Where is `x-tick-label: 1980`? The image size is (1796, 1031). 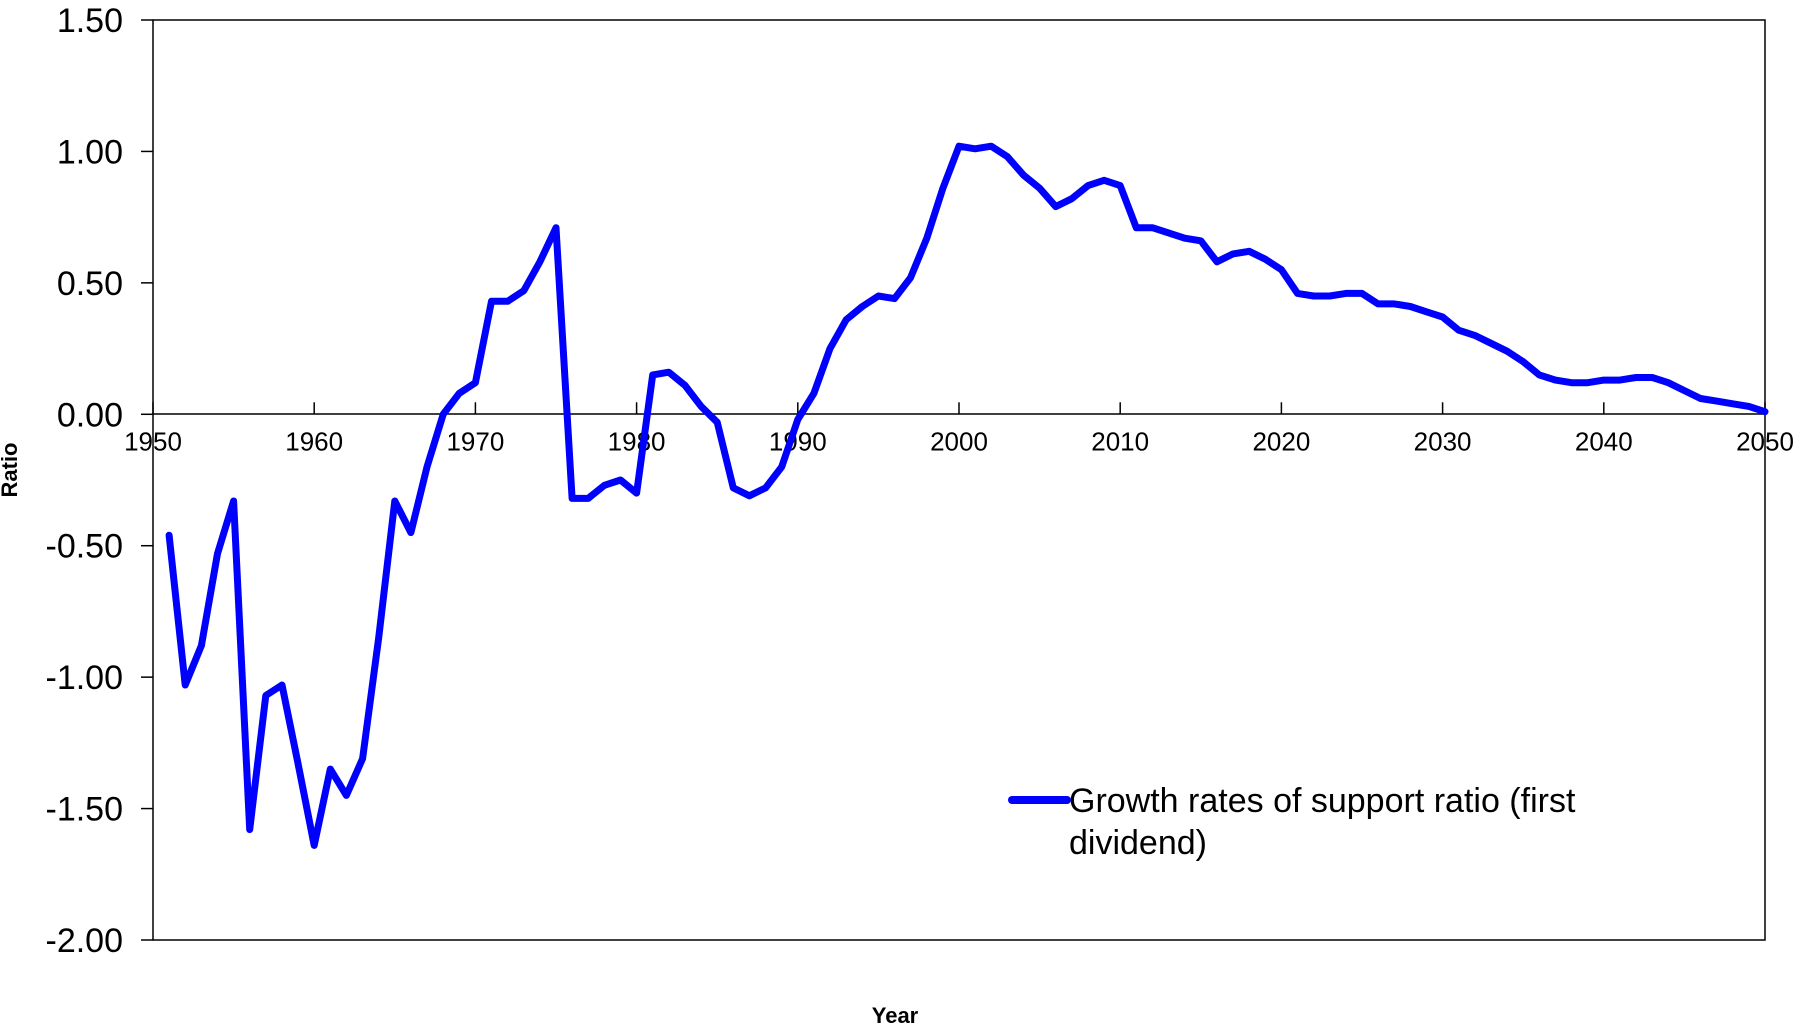
x-tick-label: 1980 is located at coordinates (637, 441).